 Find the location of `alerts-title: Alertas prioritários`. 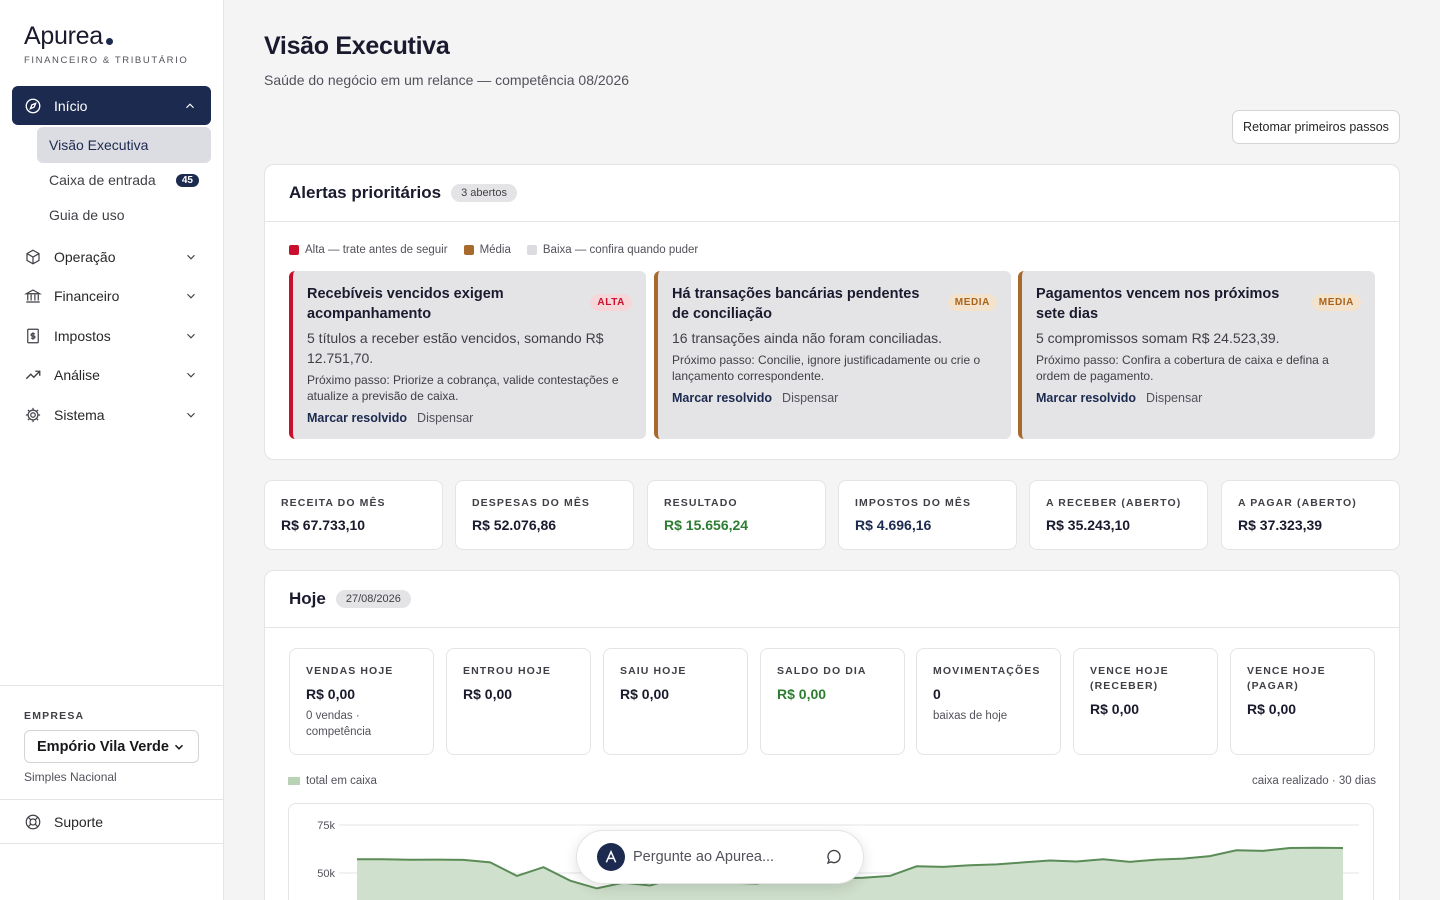

alerts-title: Alertas prioritários is located at coordinates (365, 192).